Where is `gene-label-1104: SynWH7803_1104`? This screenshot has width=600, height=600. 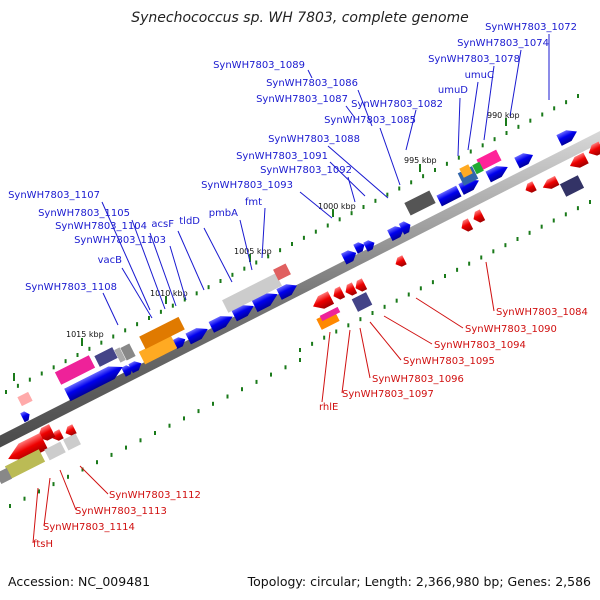
gene-label-1104: SynWH7803_1104 is located at coordinates (101, 226).